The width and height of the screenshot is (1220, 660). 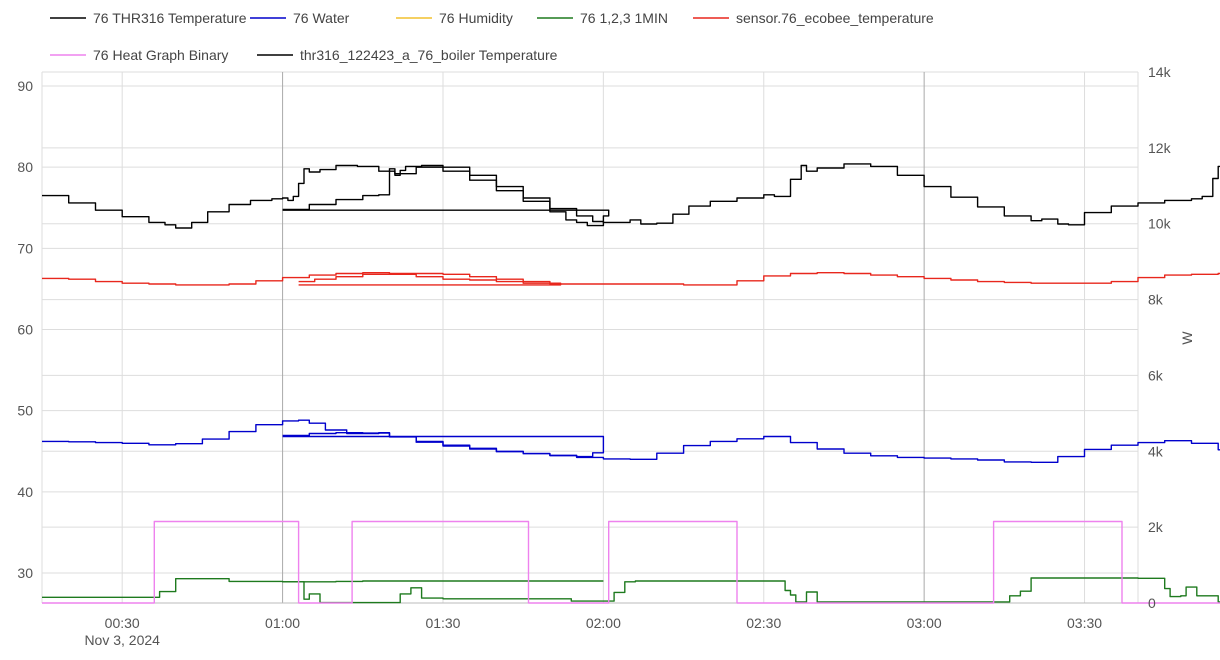 I want to click on y-tick-label-right: 10k, so click(x=1160, y=224).